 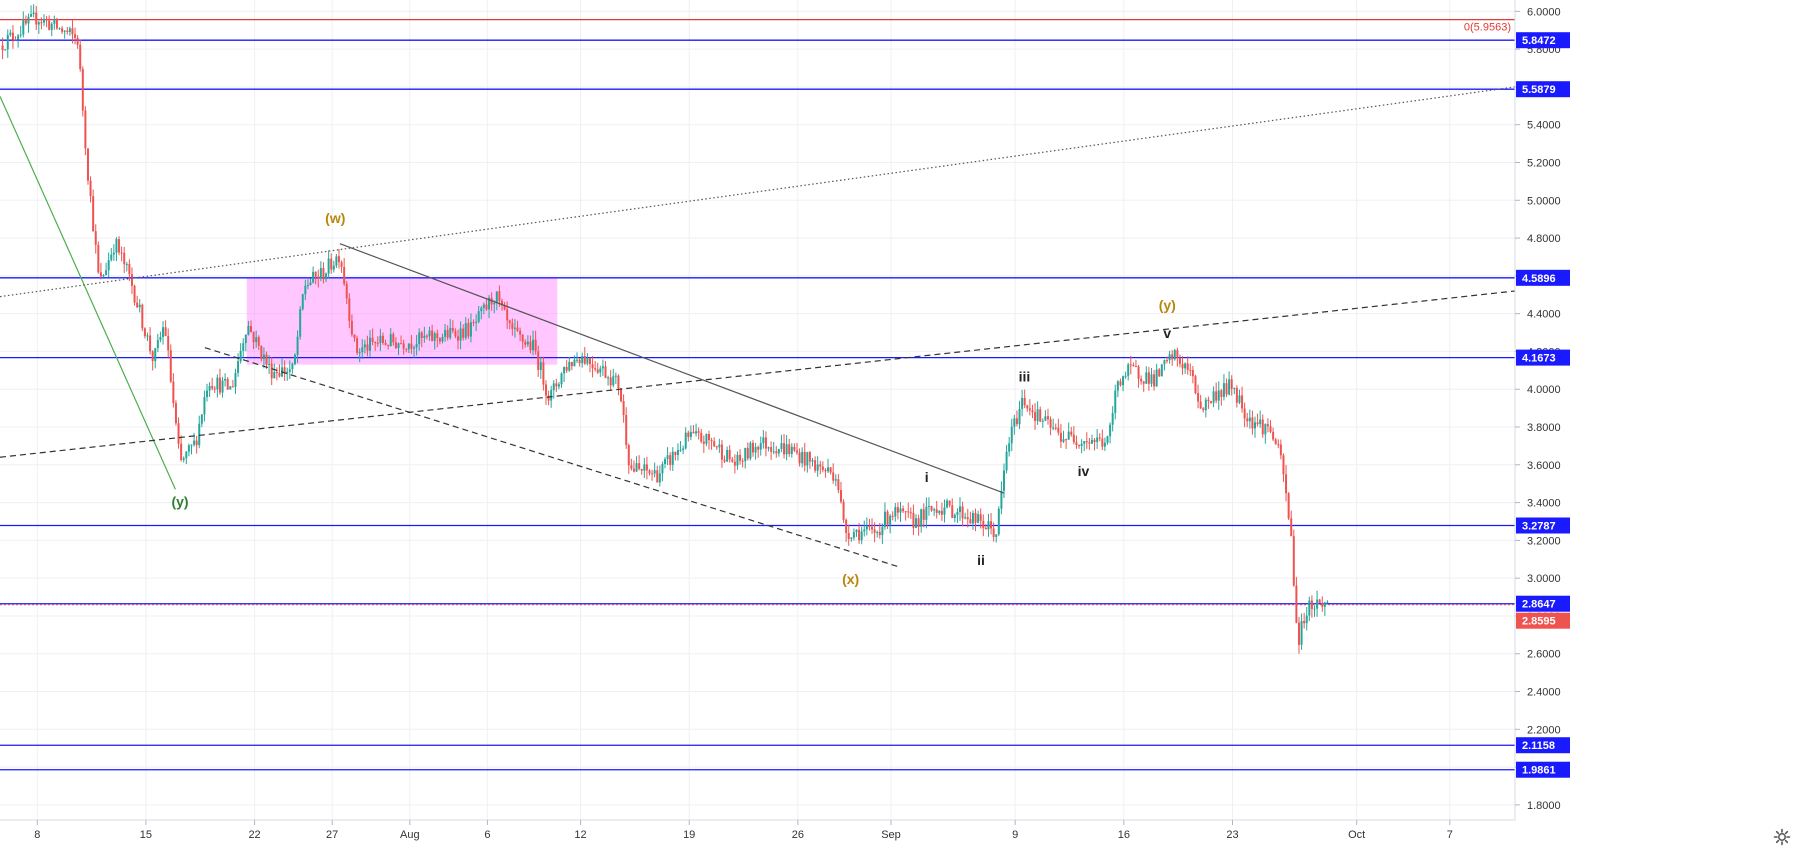 What do you see at coordinates (551, 457) in the screenshot?
I see `trend-line` at bounding box center [551, 457].